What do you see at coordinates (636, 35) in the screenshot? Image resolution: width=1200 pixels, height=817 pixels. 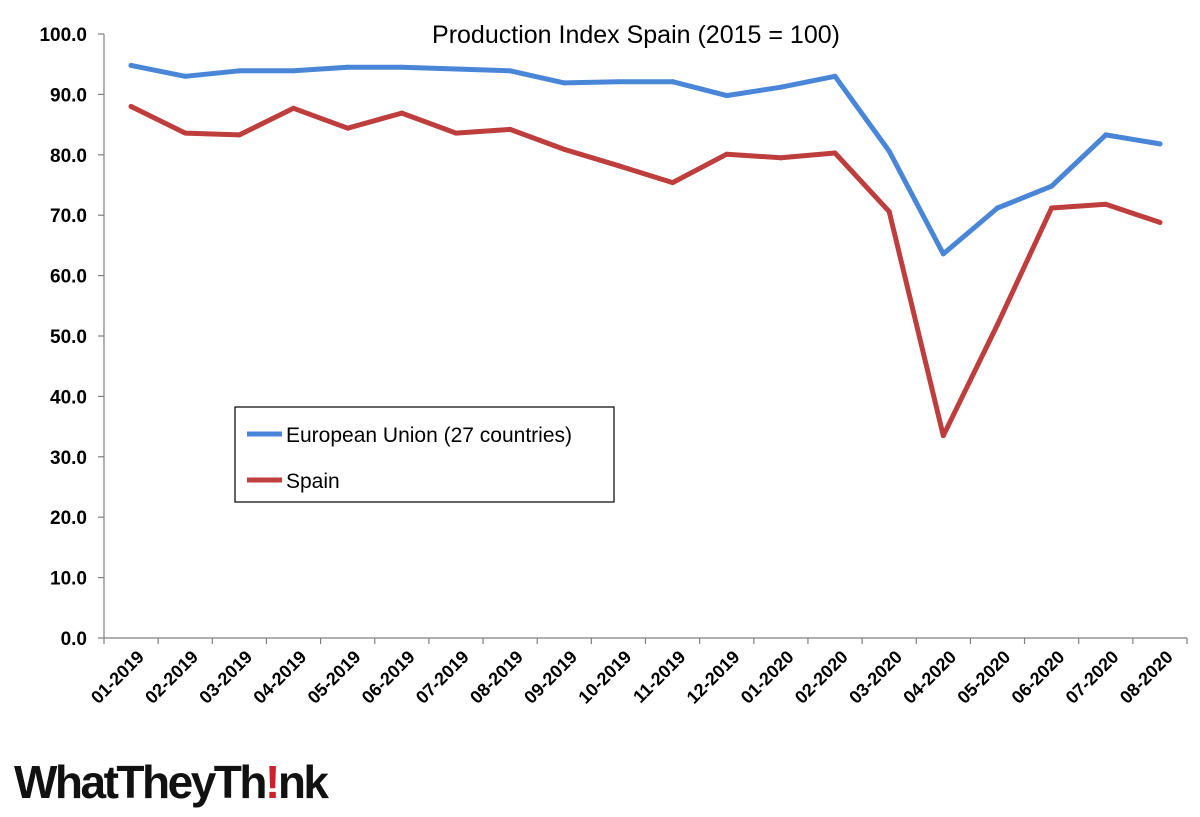 I see `chart-title: Production Index Spain (2015 = 100)` at bounding box center [636, 35].